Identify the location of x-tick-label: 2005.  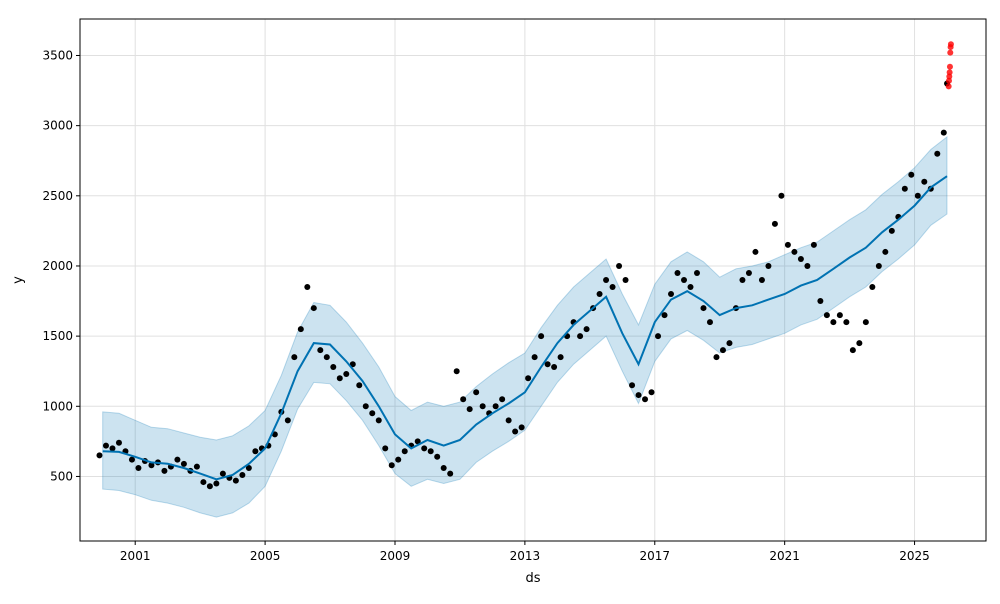
(265, 556).